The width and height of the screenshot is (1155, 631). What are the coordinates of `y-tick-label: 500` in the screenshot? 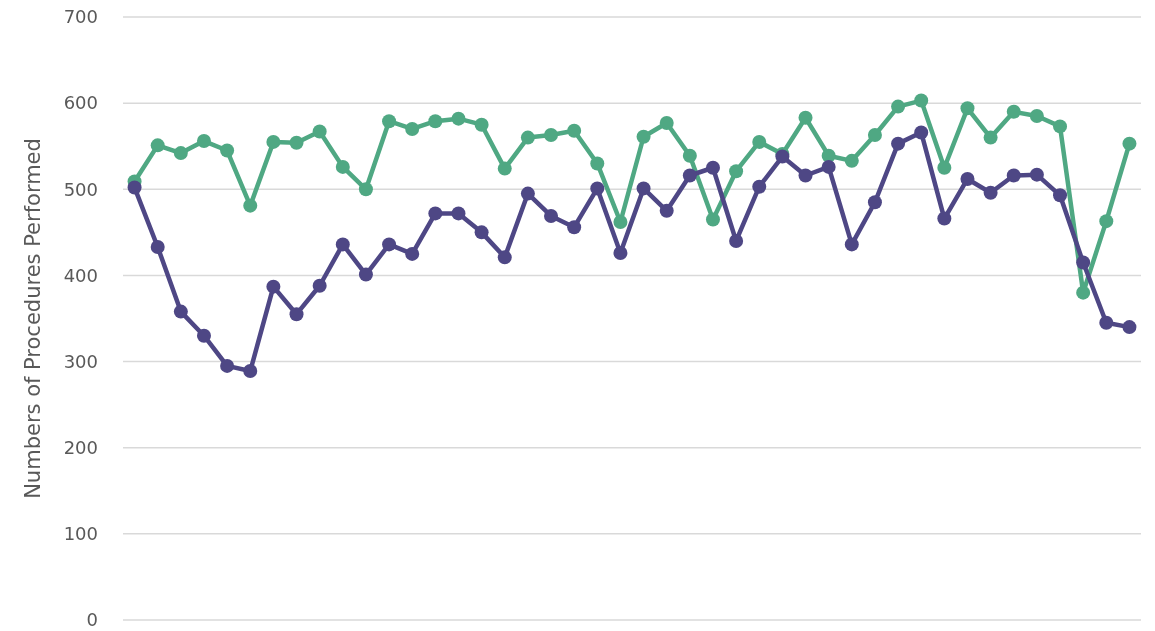 It's located at (80, 189).